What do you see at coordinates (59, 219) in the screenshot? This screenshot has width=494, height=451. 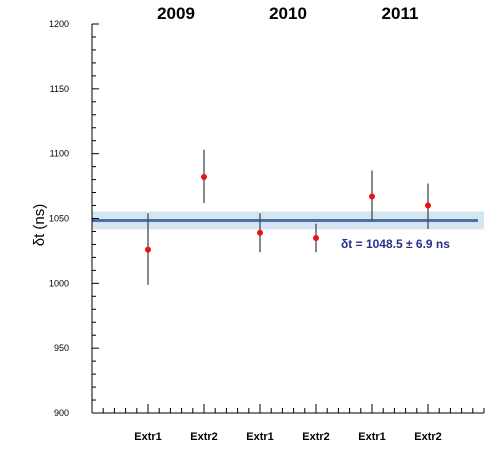 I see `y-tick-label: 1050` at bounding box center [59, 219].